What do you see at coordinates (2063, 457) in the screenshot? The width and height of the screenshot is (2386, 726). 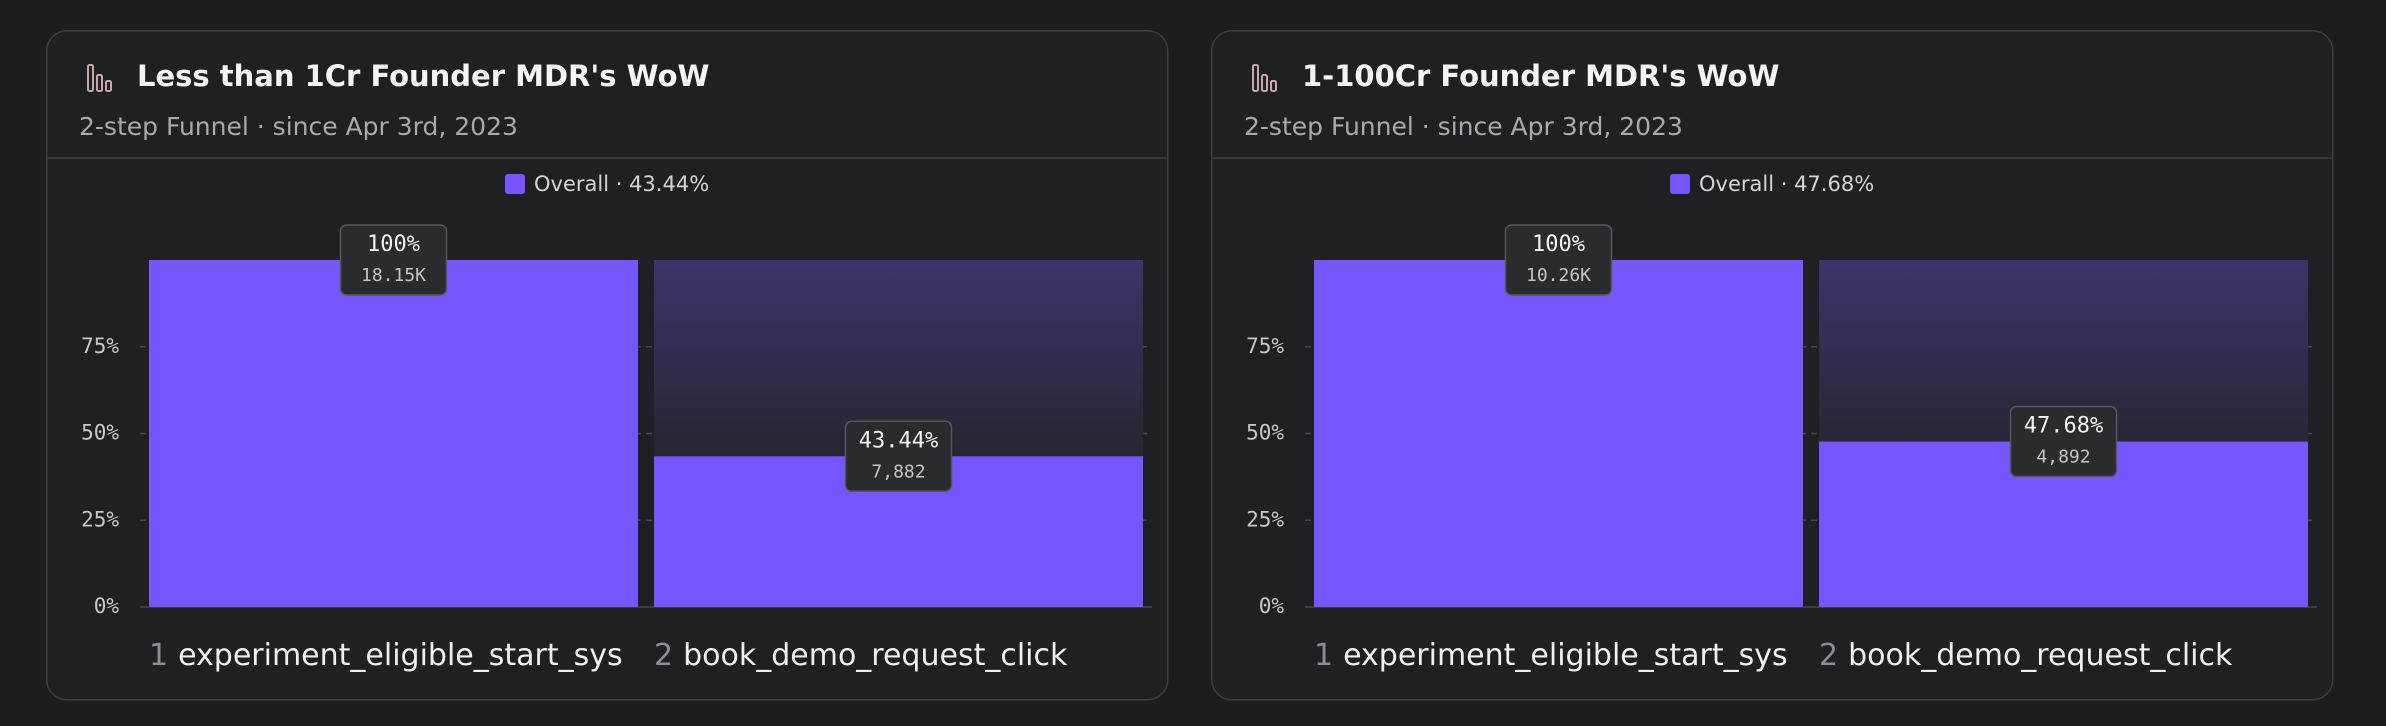 I see `count-label: 4,892` at bounding box center [2063, 457].